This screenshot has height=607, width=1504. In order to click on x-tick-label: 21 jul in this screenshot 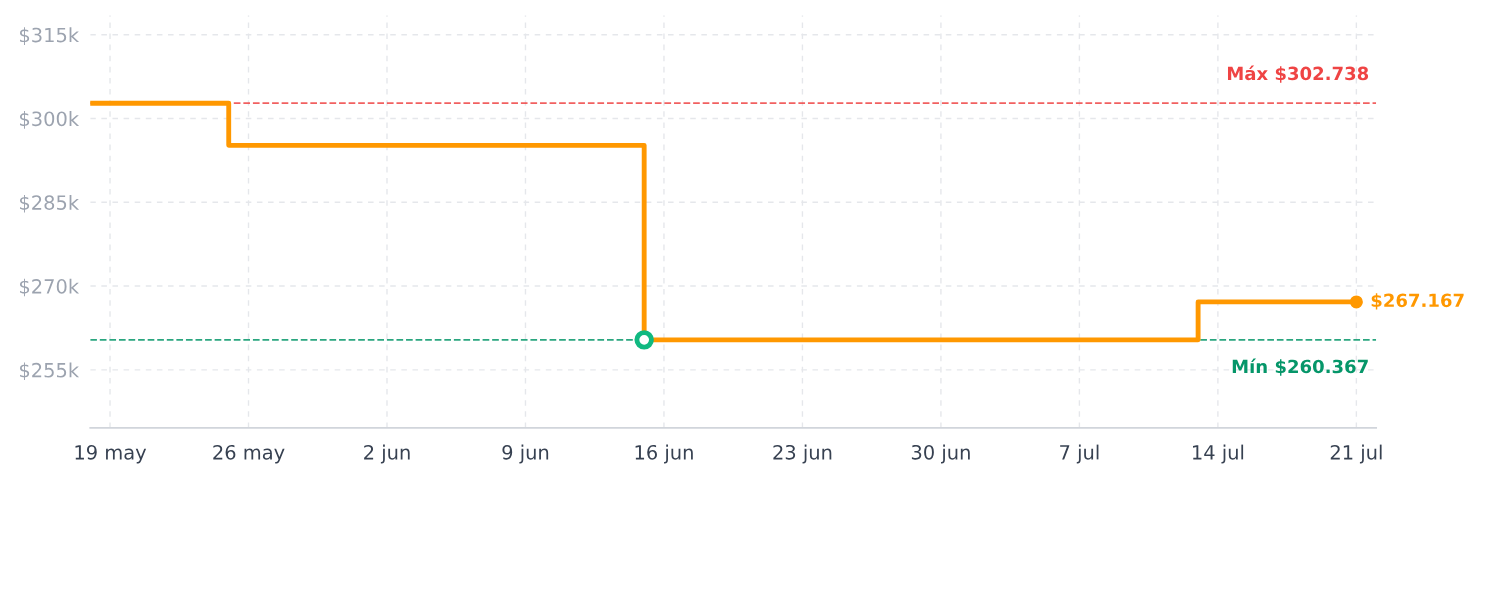, I will do `click(1356, 454)`.